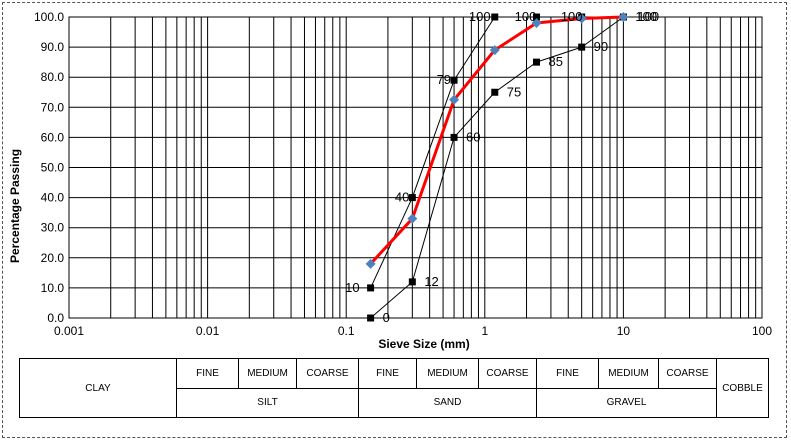 The image size is (791, 441). I want to click on silt-fine-cell: FINE, so click(207, 373).